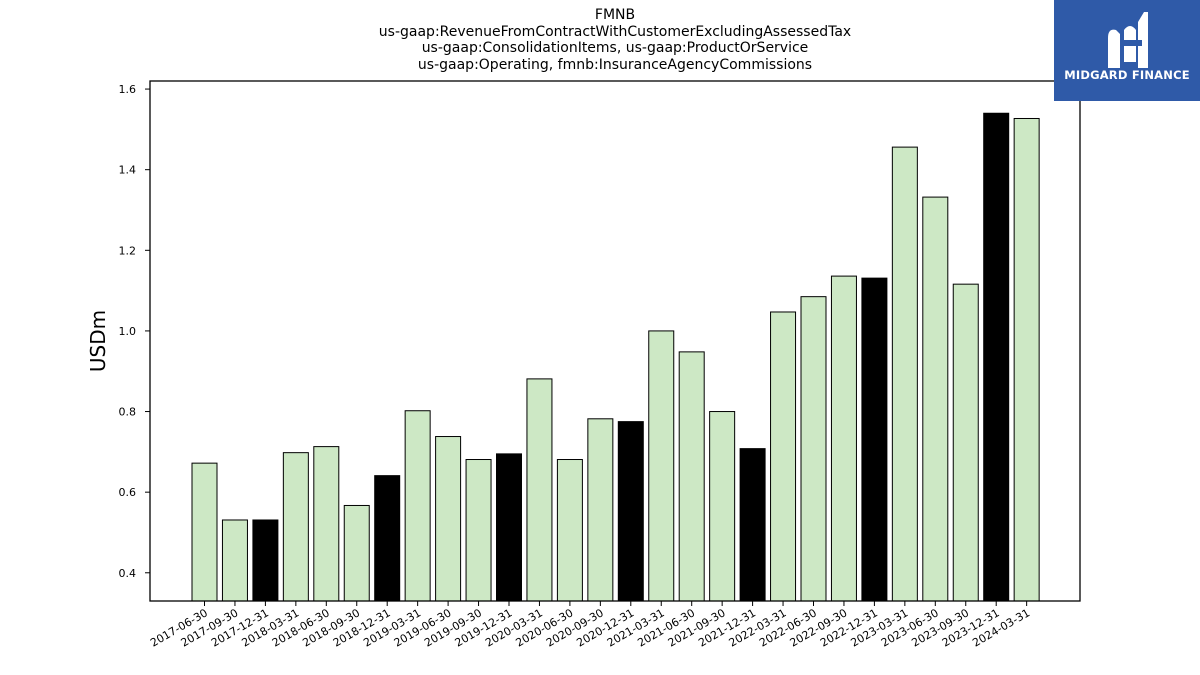 The height and width of the screenshot is (675, 1200). What do you see at coordinates (615, 15) in the screenshot?
I see `title-line-ticker: FMNB` at bounding box center [615, 15].